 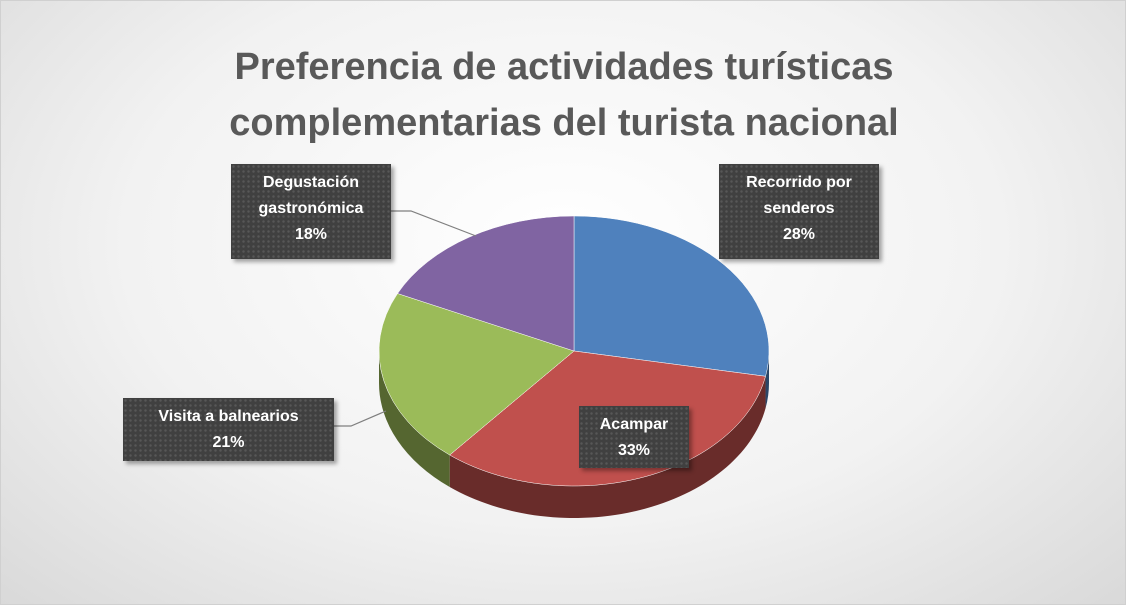 What do you see at coordinates (634, 450) in the screenshot?
I see `label-value: 33%` at bounding box center [634, 450].